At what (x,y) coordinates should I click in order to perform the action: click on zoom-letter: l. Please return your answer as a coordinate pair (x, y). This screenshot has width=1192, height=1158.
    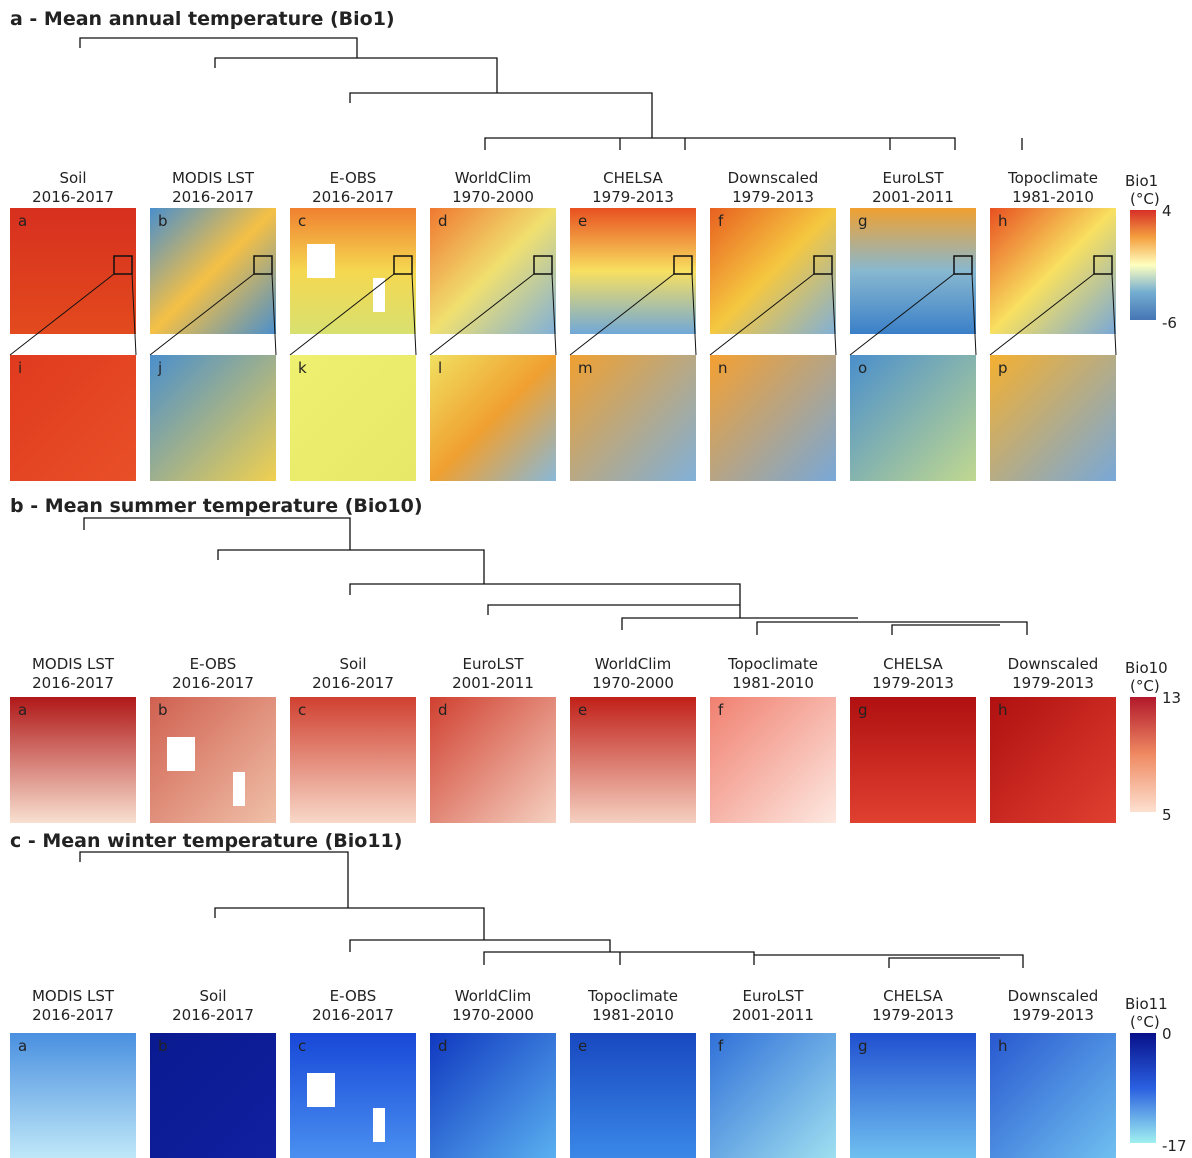
    Looking at the image, I should click on (440, 368).